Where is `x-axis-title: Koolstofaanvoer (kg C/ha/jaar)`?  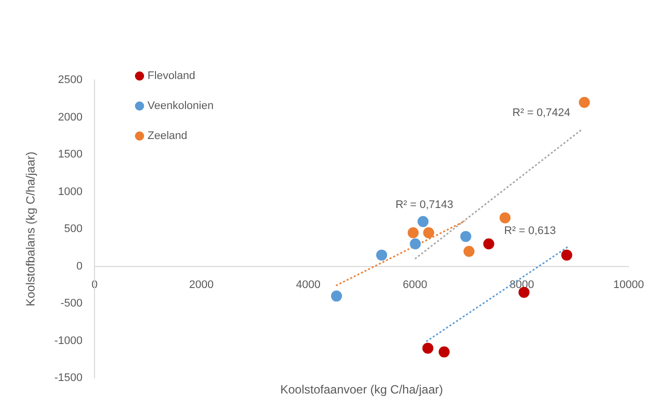 x-axis-title: Koolstofaanvoer (kg C/ha/jaar) is located at coordinates (361, 389).